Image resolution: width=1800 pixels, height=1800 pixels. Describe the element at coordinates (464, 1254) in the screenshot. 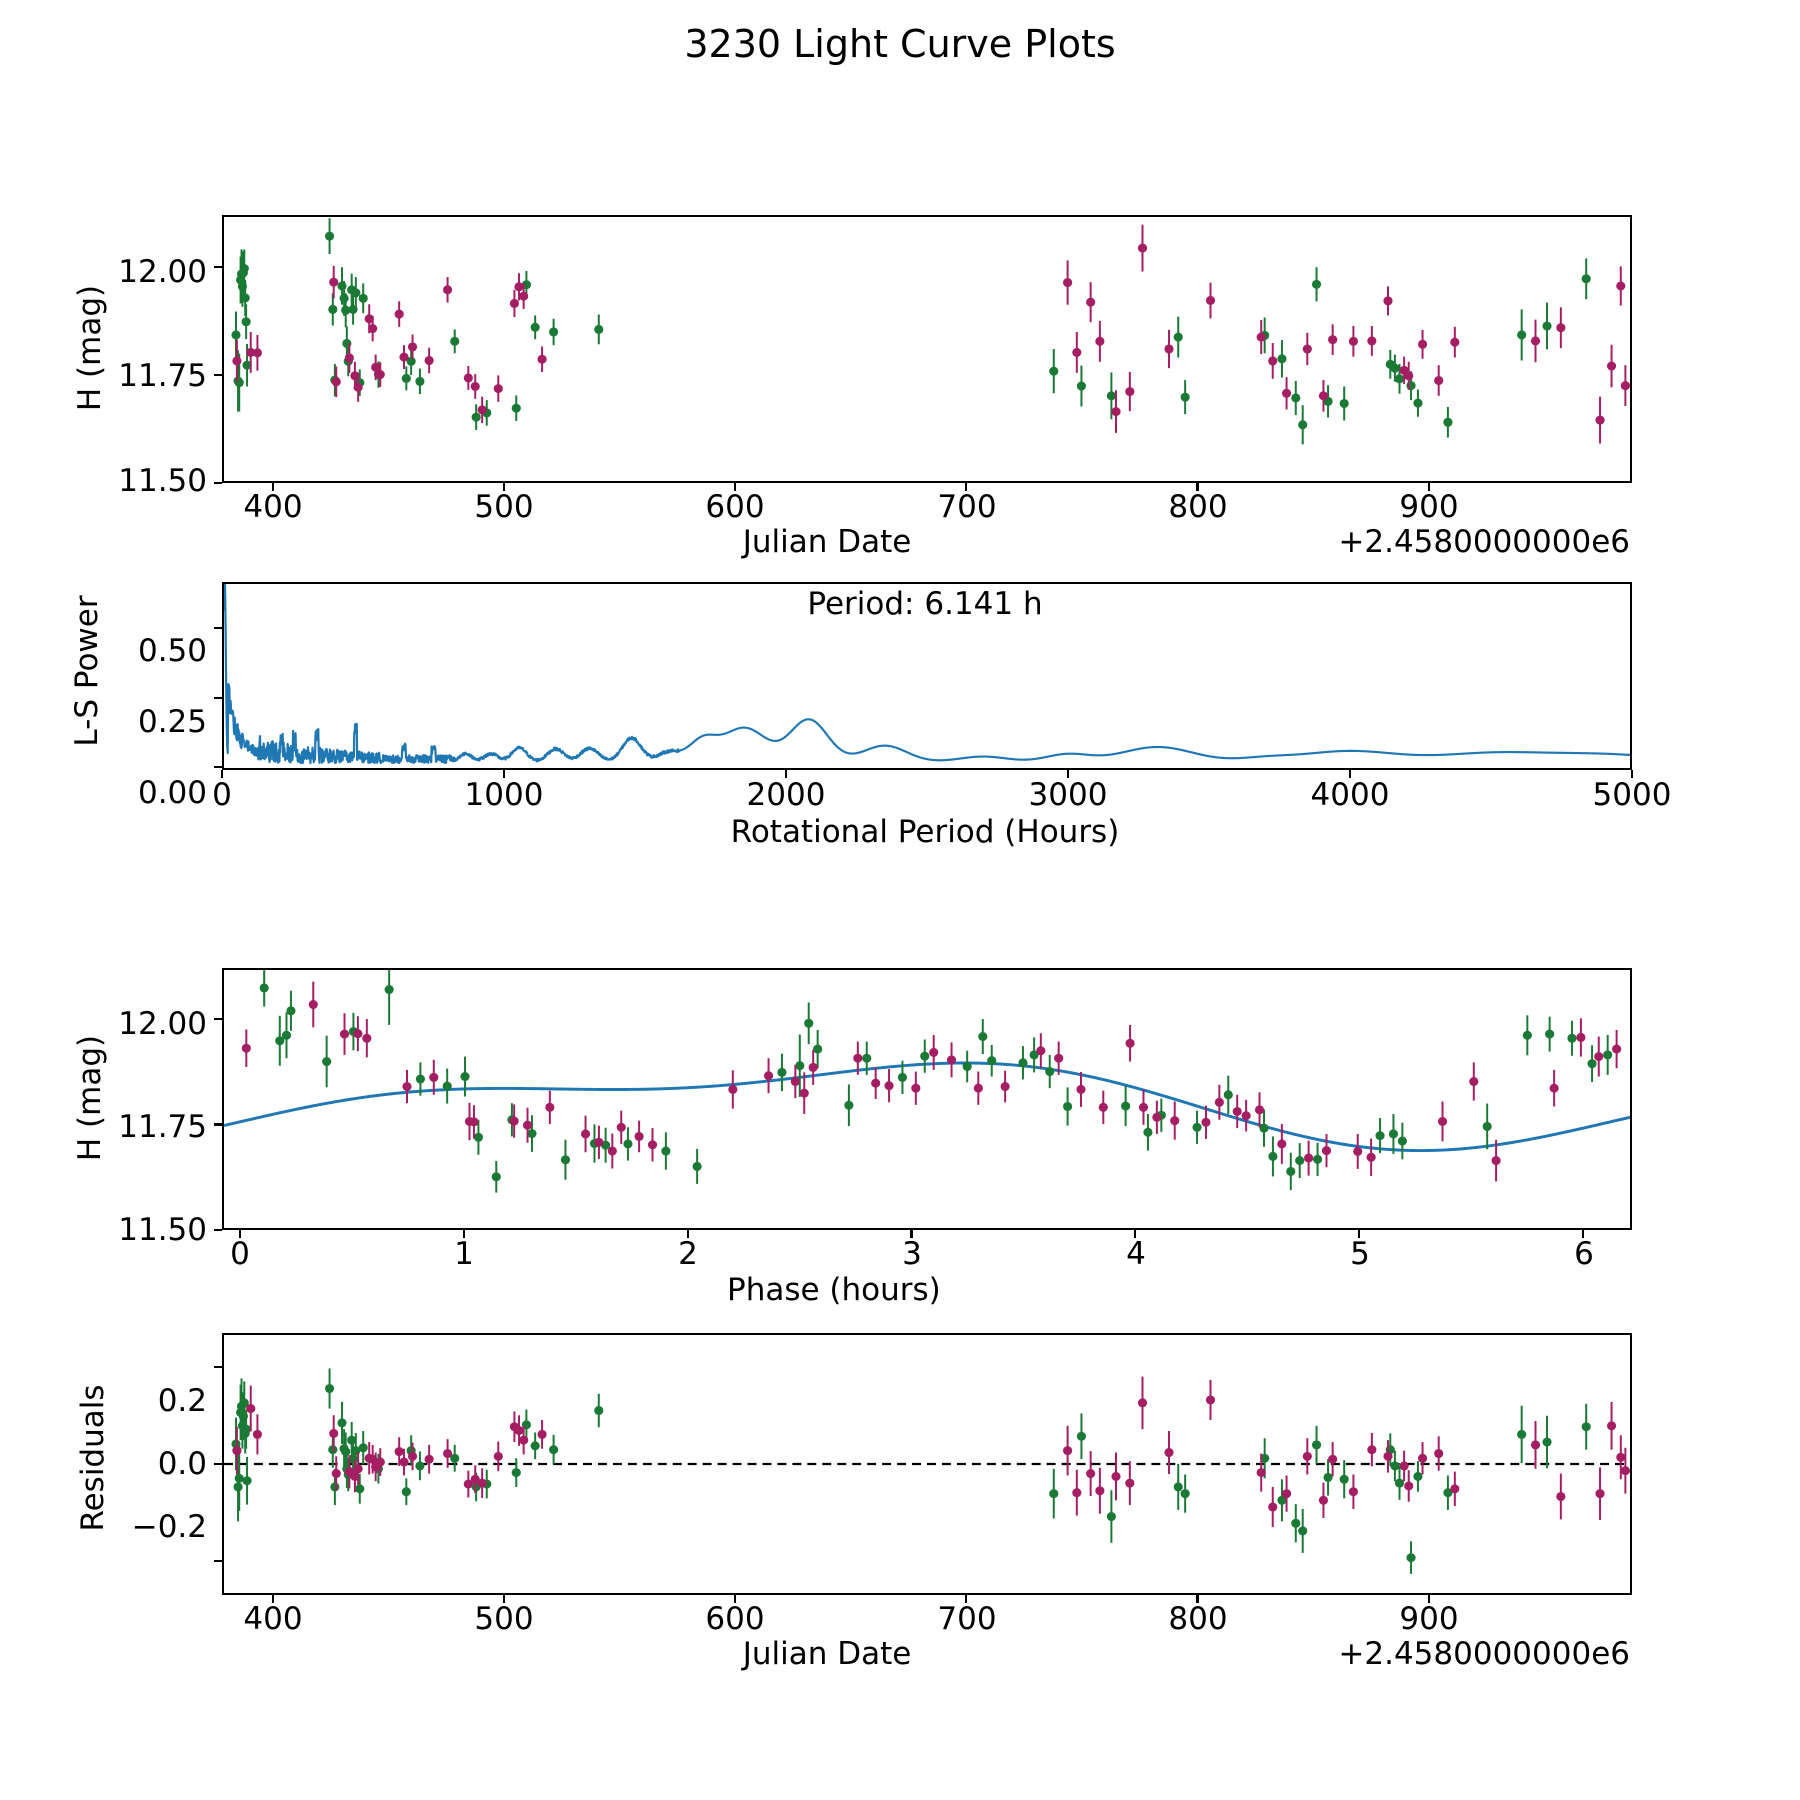

I see `phased-xtick: 1` at that location.